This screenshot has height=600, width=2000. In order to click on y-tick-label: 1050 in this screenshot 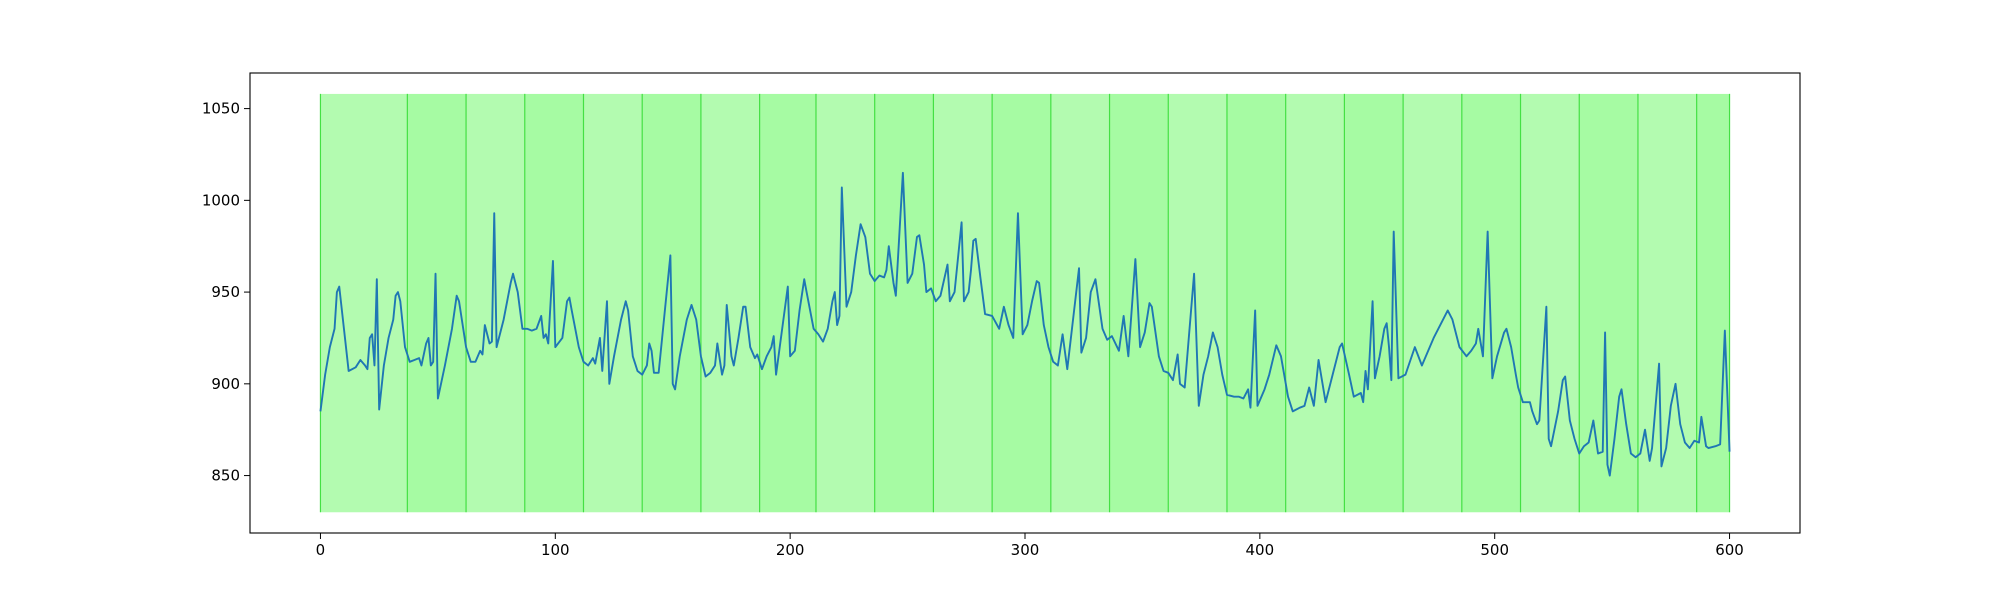, I will do `click(221, 109)`.